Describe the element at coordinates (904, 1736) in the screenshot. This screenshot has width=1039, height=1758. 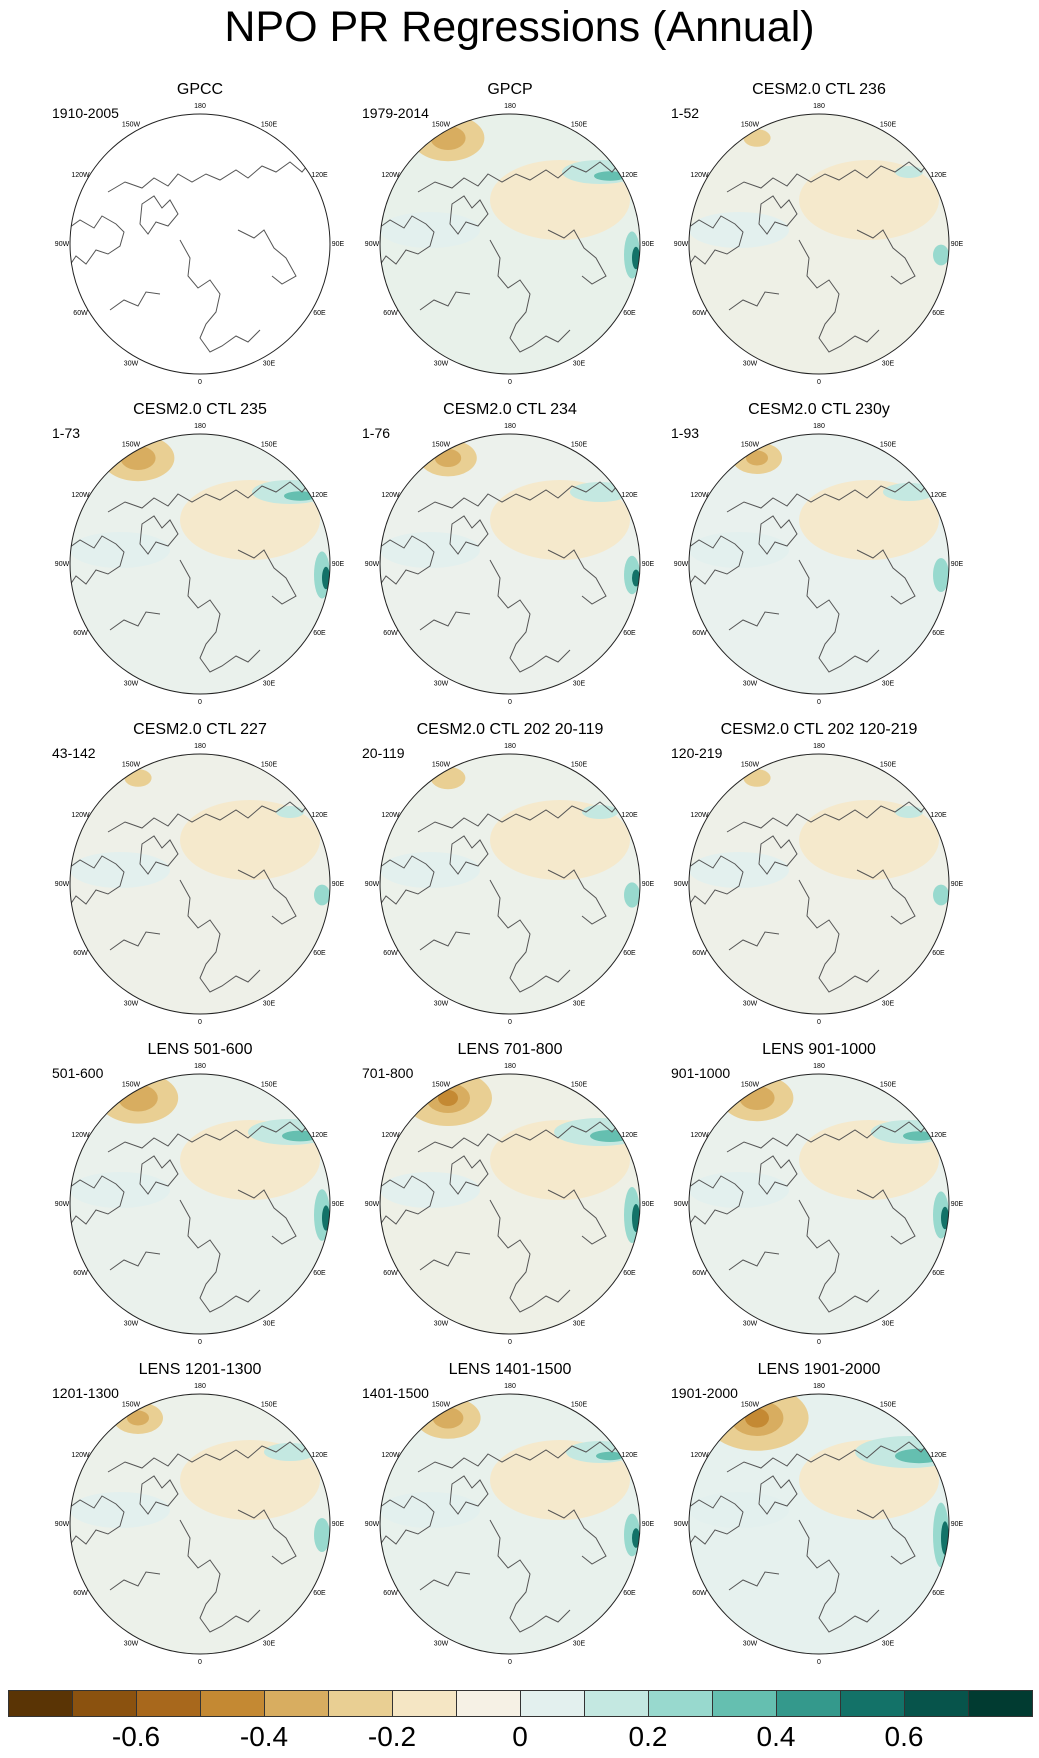
I see `colorbar-tick-label: 0.6` at that location.